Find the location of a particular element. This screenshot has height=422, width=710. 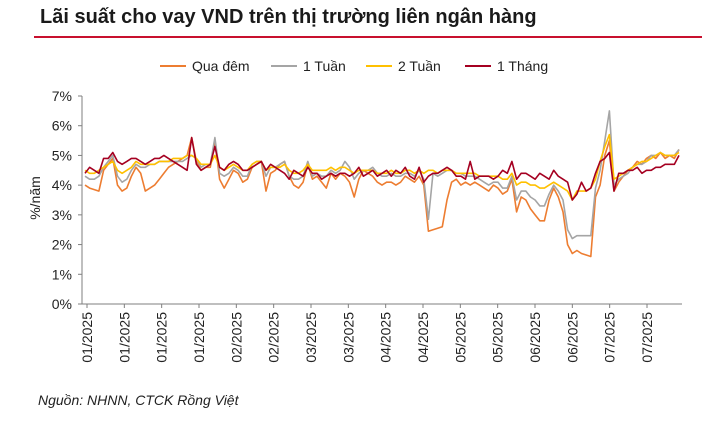

y-tick-label: 2% is located at coordinates (62, 245).